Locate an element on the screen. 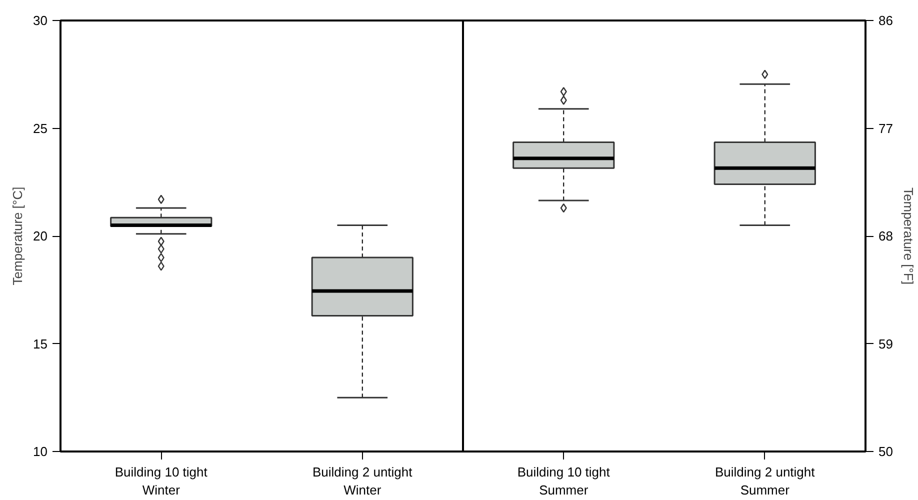 The image size is (918, 500). y2-tick-label: 77 is located at coordinates (885, 128).